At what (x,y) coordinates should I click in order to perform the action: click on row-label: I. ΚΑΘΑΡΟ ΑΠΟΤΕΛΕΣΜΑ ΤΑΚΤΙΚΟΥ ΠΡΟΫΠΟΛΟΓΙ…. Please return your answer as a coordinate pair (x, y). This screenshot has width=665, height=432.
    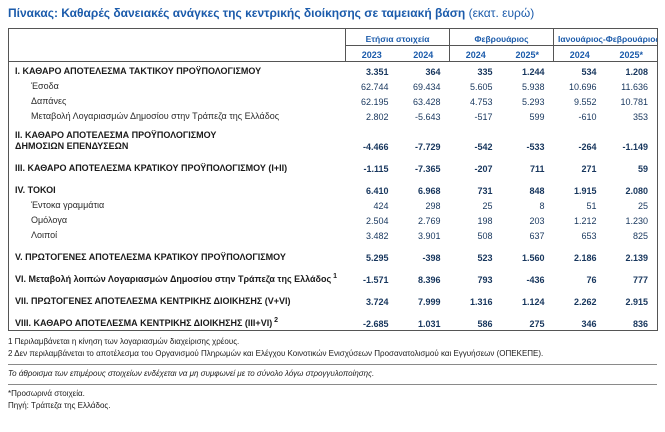
    Looking at the image, I should click on (138, 71).